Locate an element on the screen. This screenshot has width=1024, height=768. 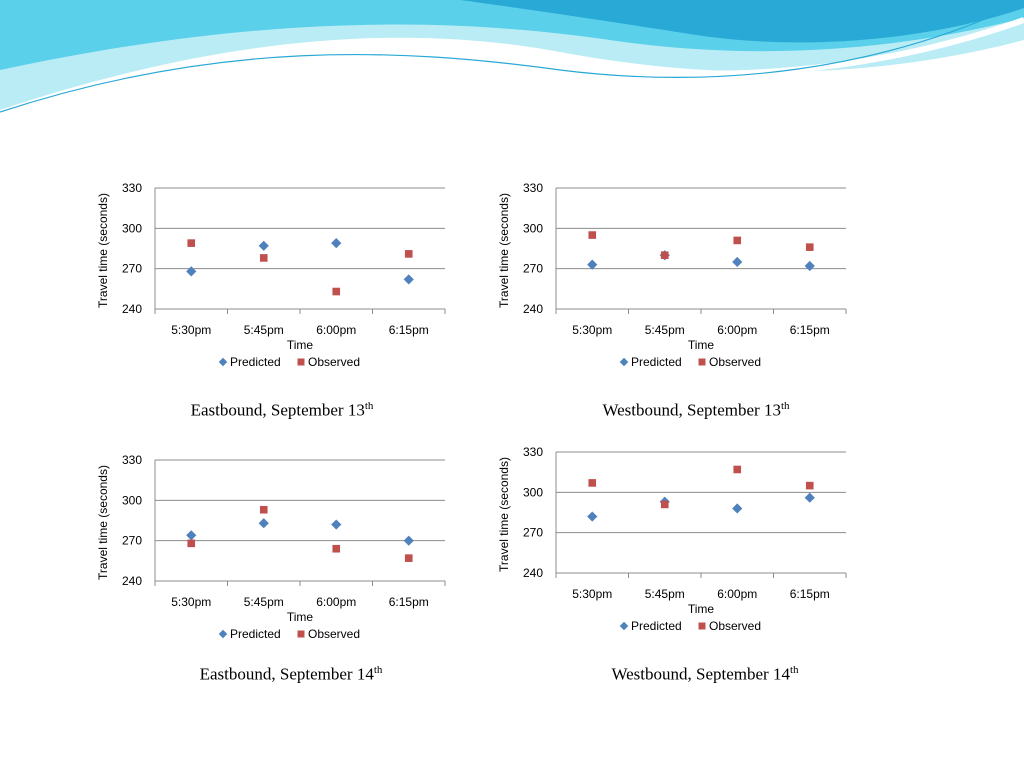
caption-text: Eastbound, September 13 is located at coordinates (277, 410).